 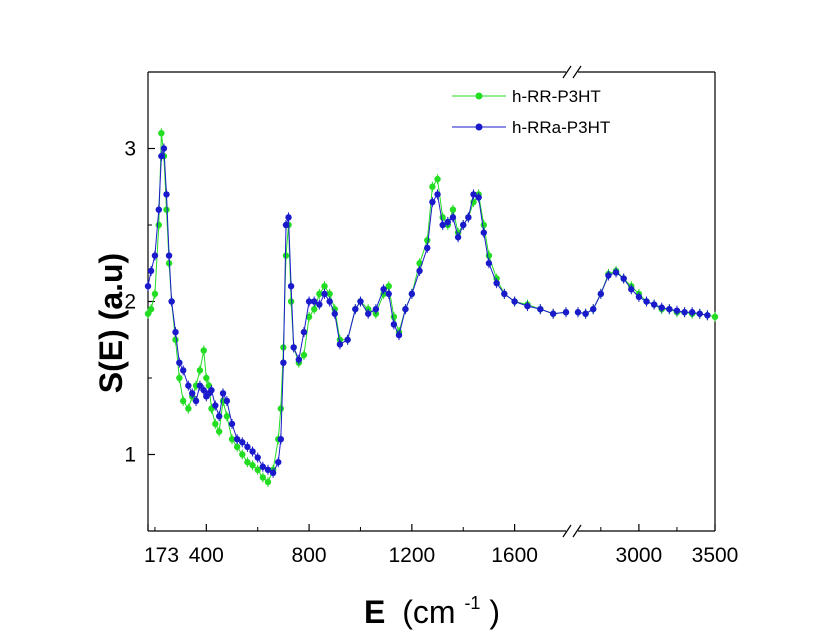 I want to click on x-axis-title-symbol: E, so click(x=374, y=612).